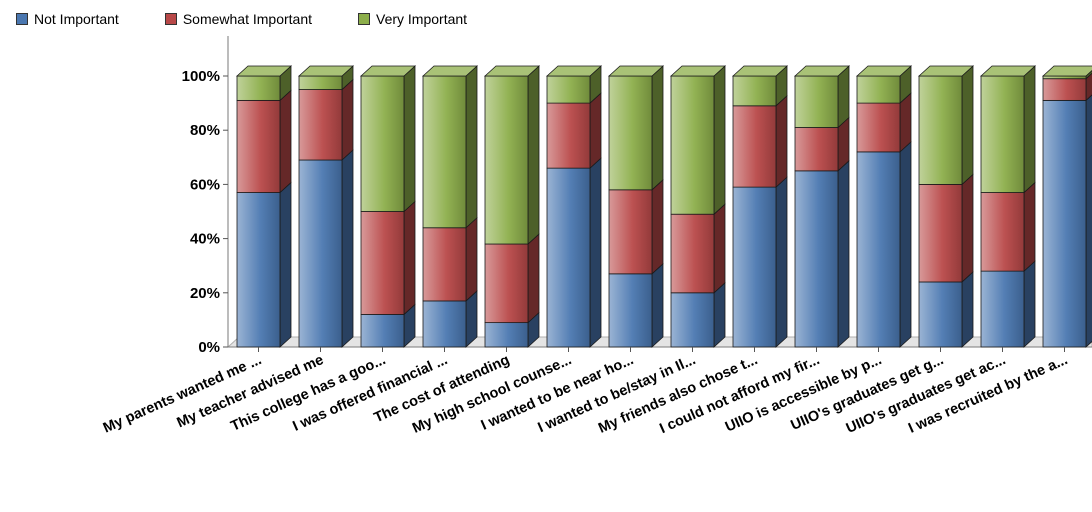 This screenshot has height=512, width=1092. Describe the element at coordinates (76, 19) in the screenshot. I see `legend-label: Not Important` at that location.